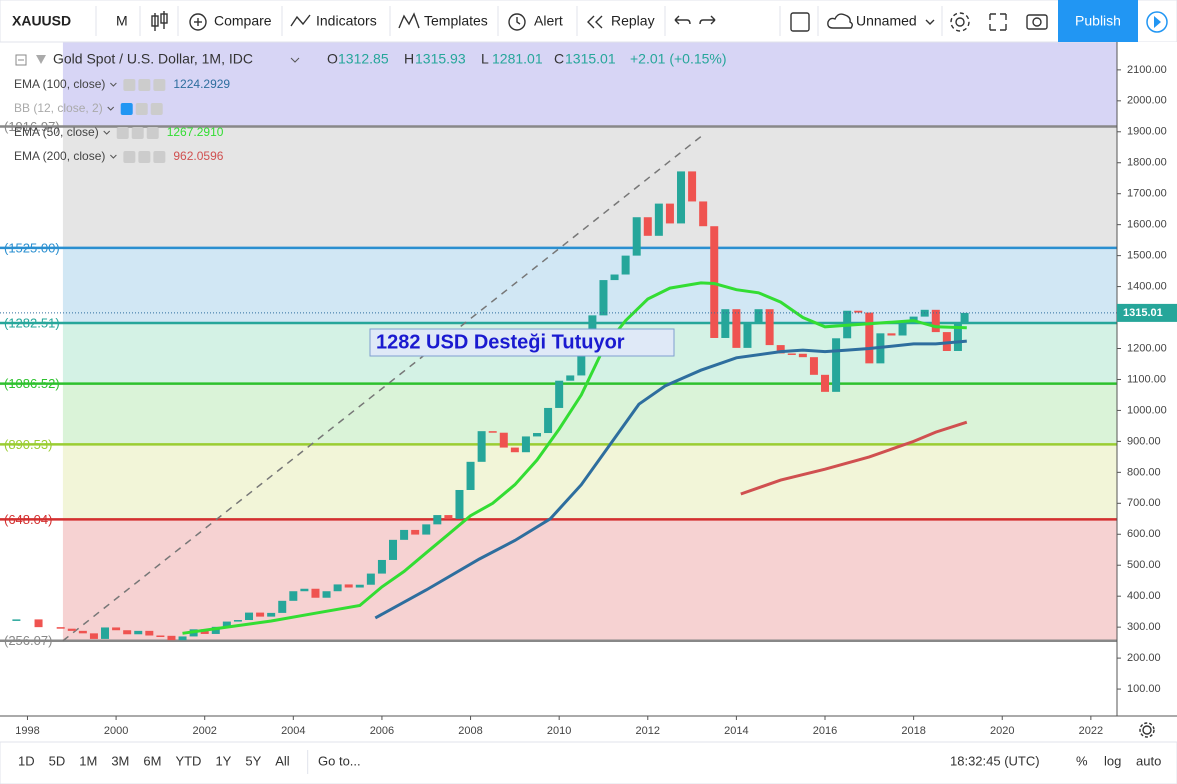  Describe the element at coordinates (41, 21) in the screenshot. I see `symbol: XAUUSD` at that location.